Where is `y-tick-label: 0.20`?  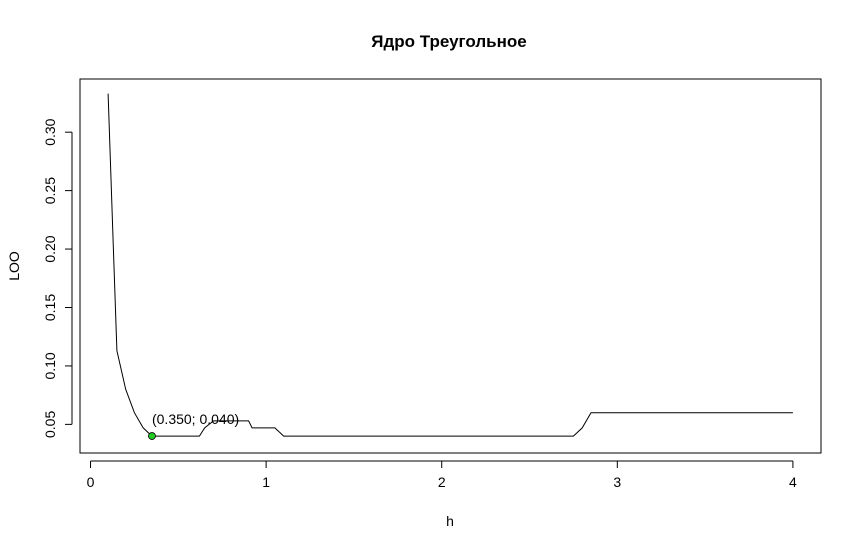
y-tick-label: 0.20 is located at coordinates (50, 248).